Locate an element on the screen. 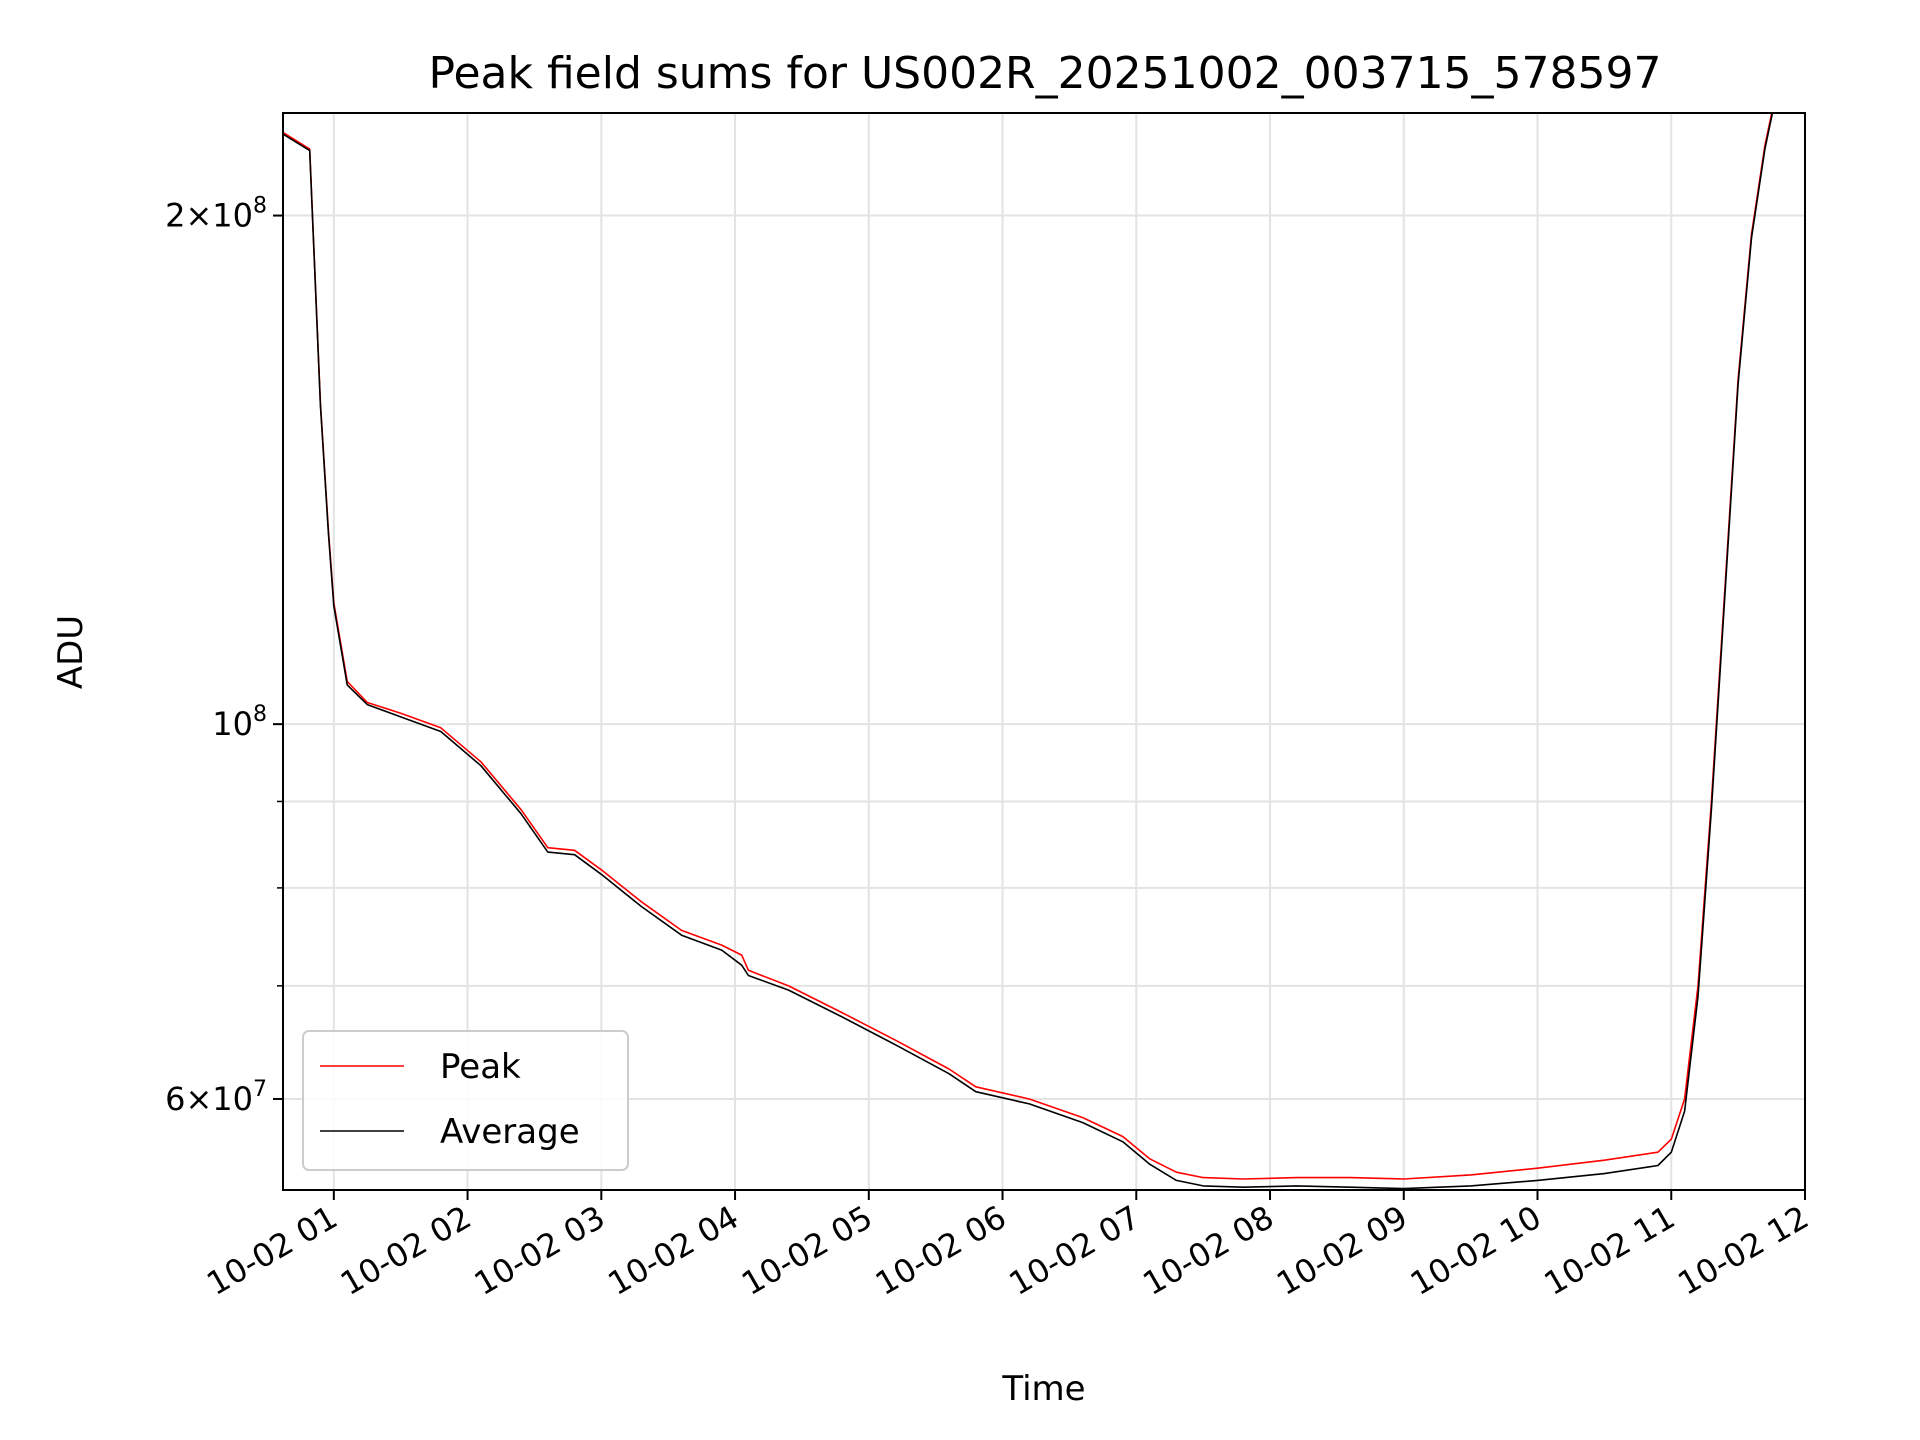 This screenshot has width=1920, height=1440. y-tick-label: 6×107 is located at coordinates (216, 1097).